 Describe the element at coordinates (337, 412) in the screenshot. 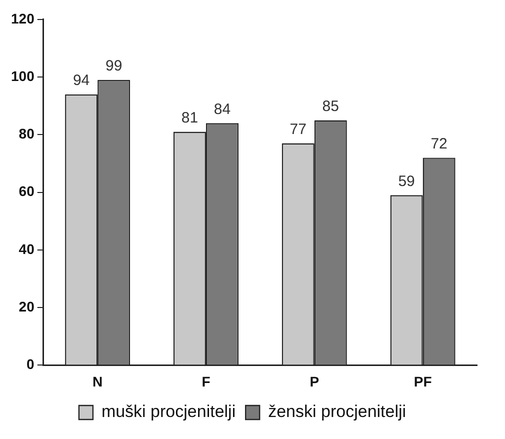

I see `legend-label: ženski procjenitelji` at that location.